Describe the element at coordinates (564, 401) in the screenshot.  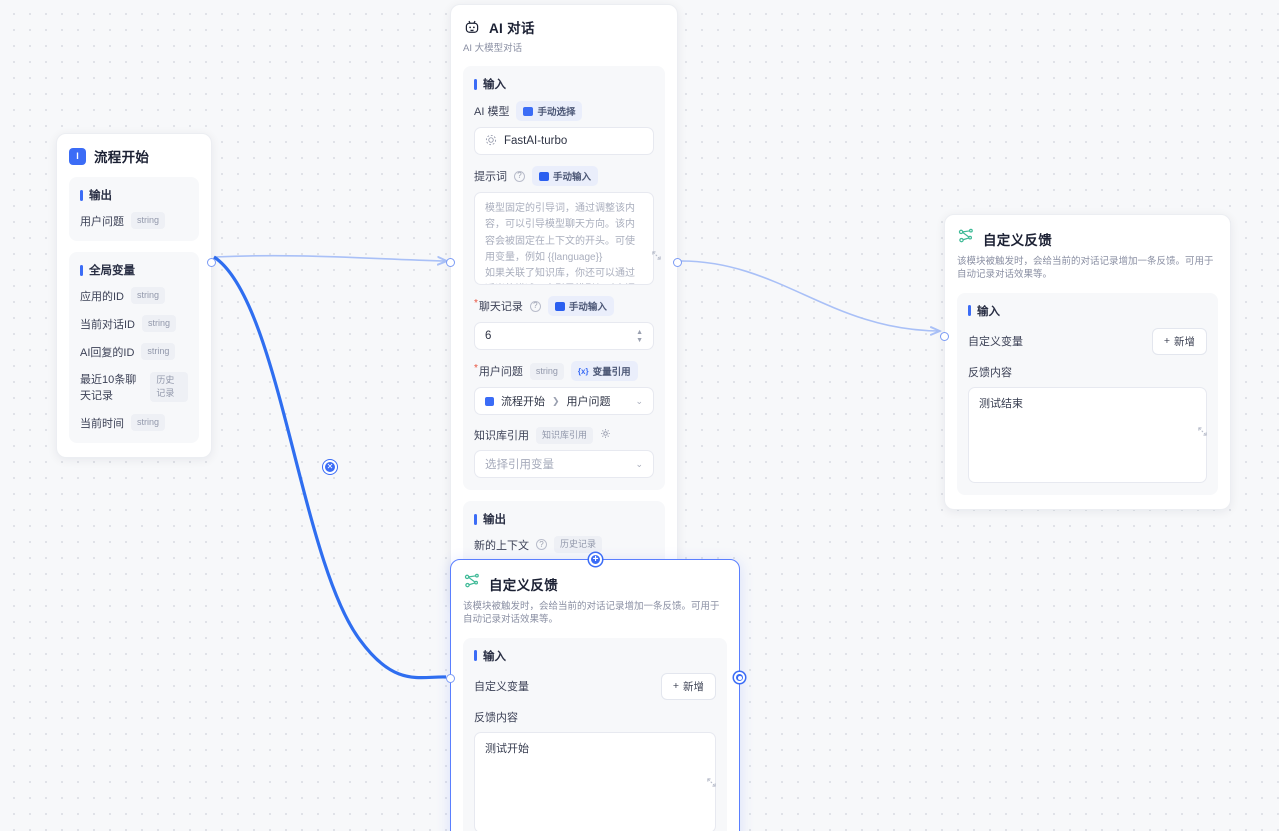
I see `question-variable-select: 流程开始 ❯ 用户问题 ⌄` at that location.